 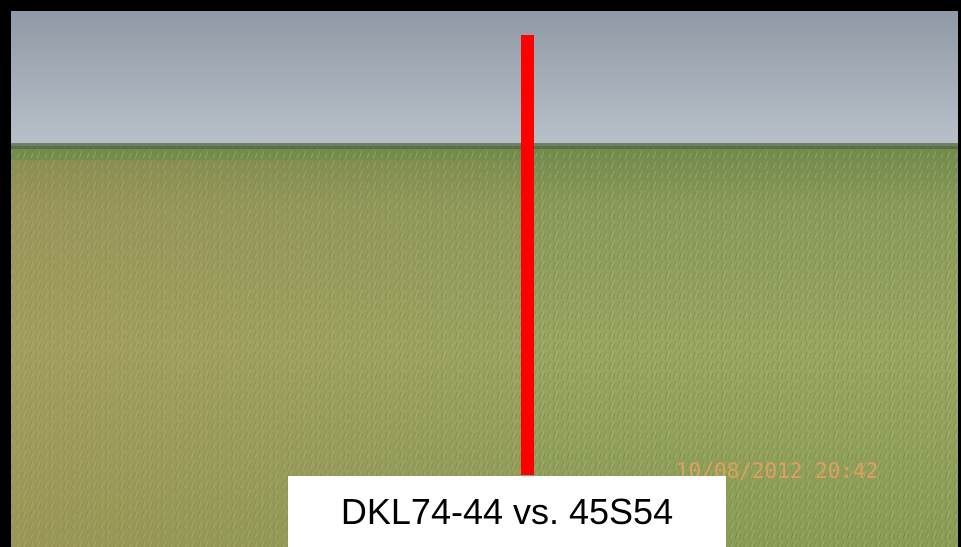 I want to click on caption: DKL74-44 vs. 45S54, so click(x=507, y=511).